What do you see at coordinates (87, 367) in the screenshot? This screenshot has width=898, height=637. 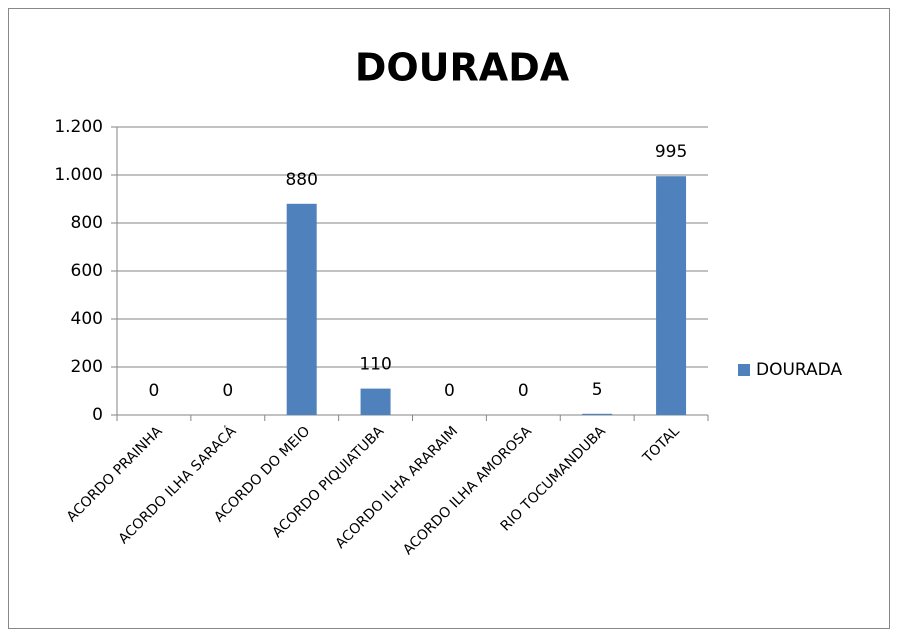 I see `y-tick-label: 200` at bounding box center [87, 367].